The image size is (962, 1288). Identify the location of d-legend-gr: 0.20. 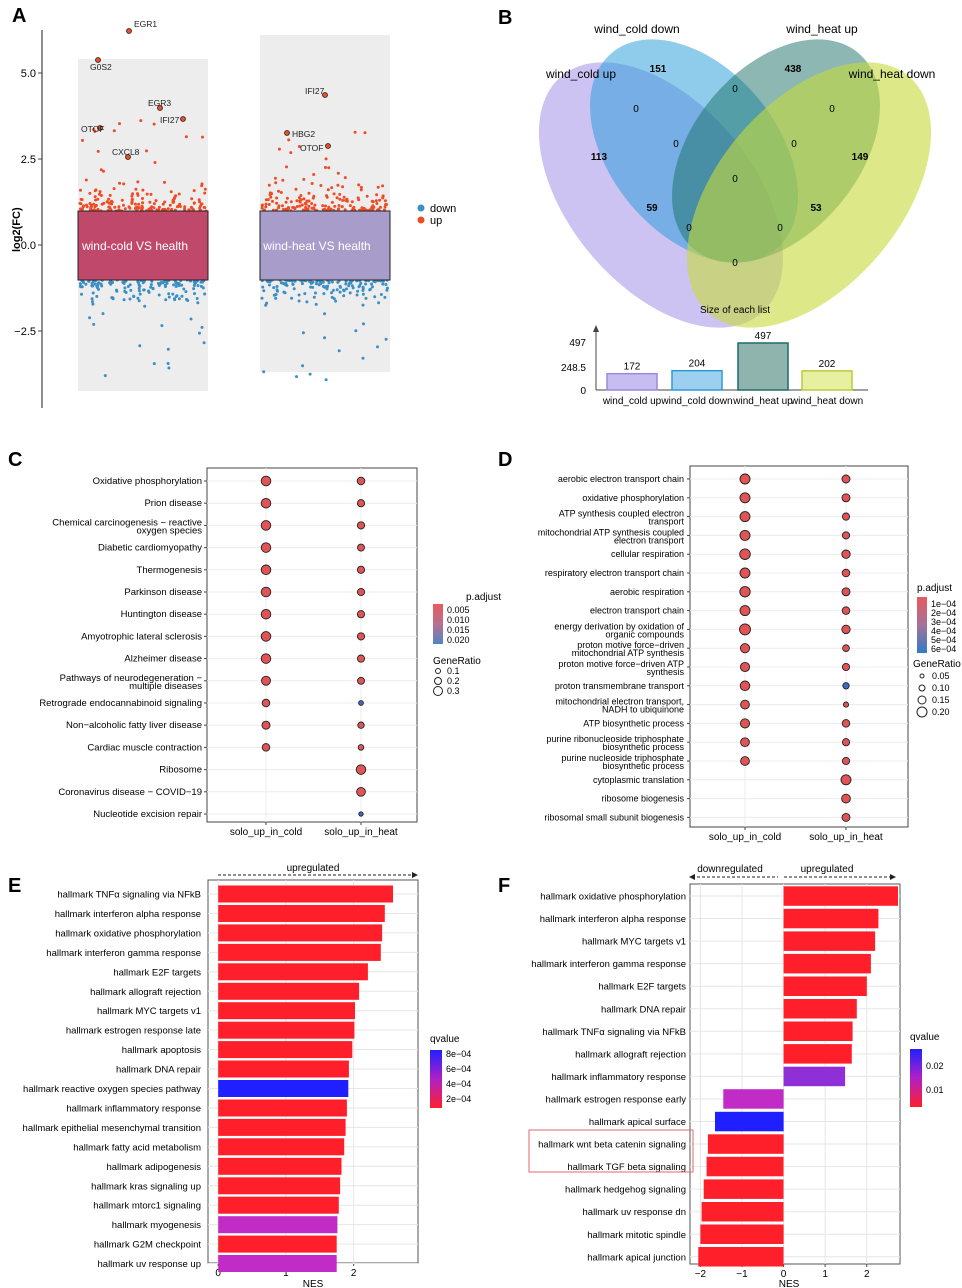
(941, 712).